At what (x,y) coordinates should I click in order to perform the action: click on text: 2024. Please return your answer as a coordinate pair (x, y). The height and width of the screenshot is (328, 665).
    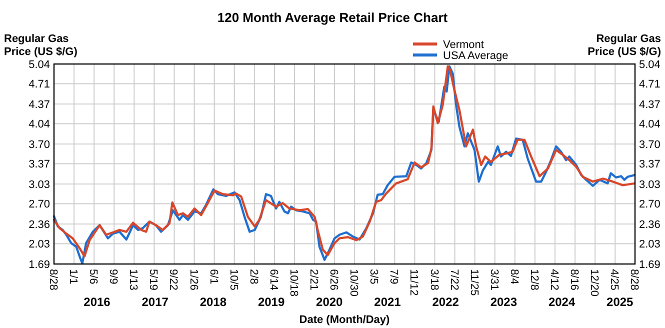
    Looking at the image, I should click on (562, 302).